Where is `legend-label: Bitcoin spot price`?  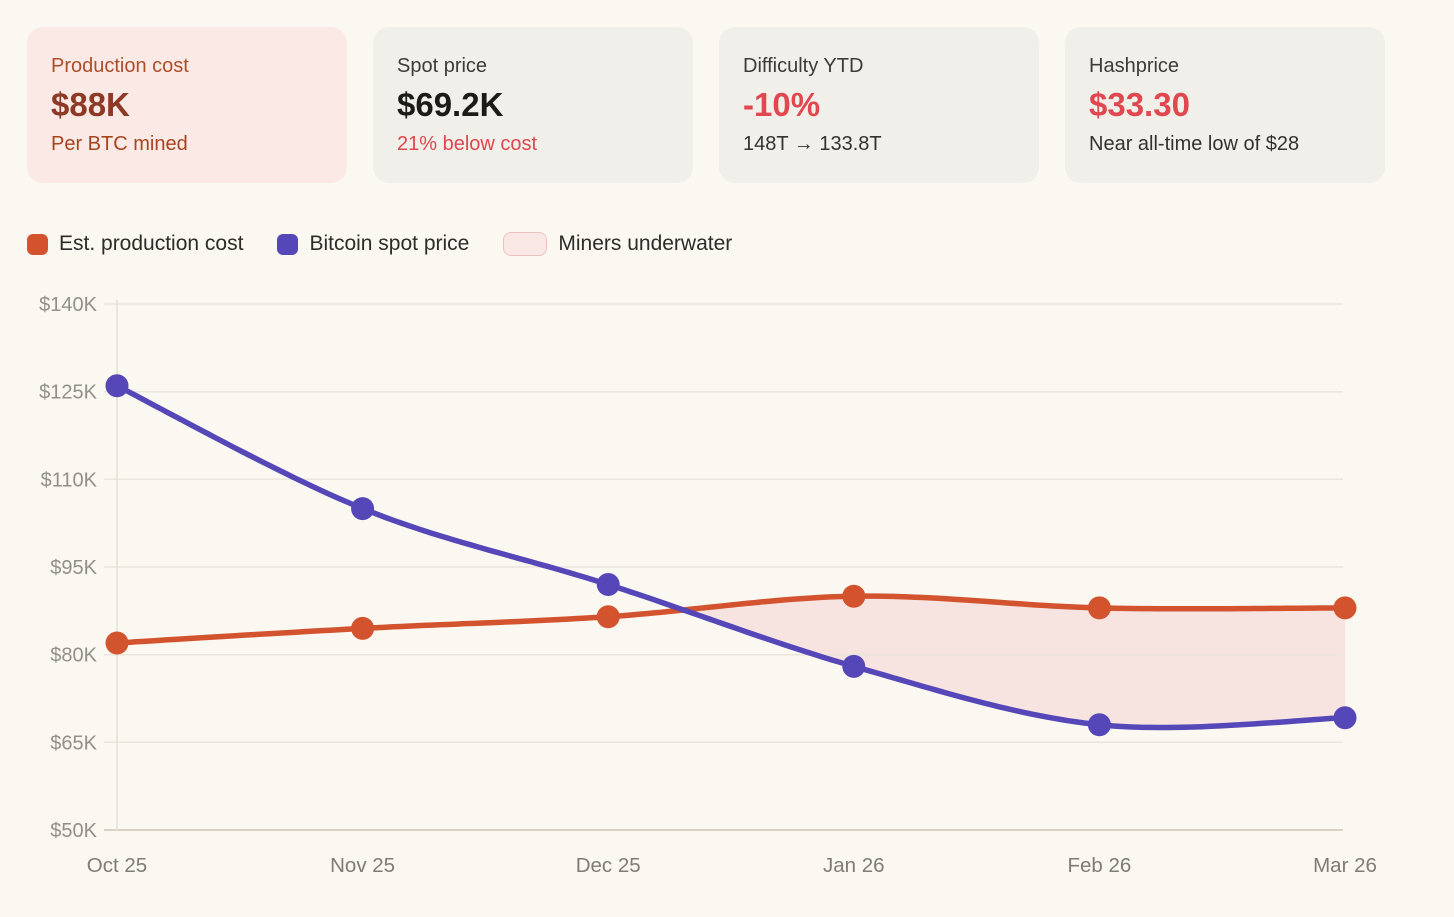
legend-label: Bitcoin spot price is located at coordinates (389, 243).